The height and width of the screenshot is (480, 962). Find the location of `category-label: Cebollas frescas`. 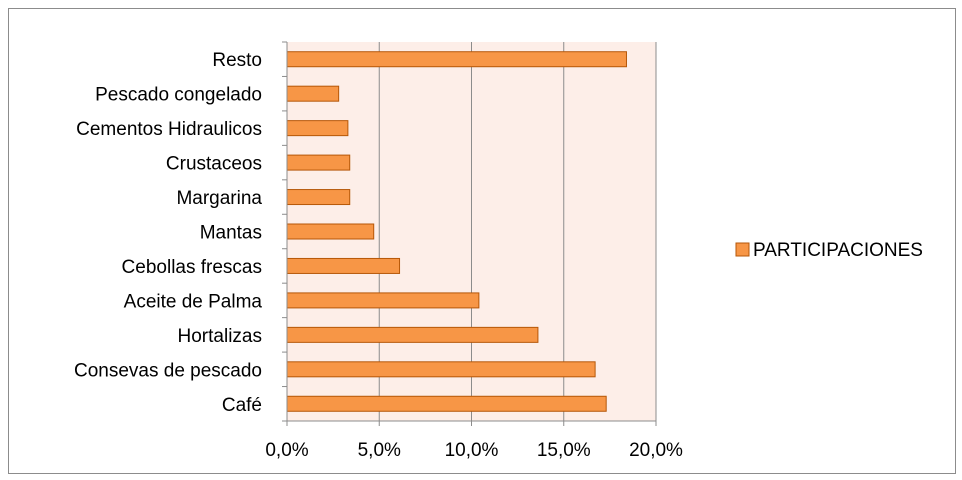

category-label: Cebollas frescas is located at coordinates (192, 267).